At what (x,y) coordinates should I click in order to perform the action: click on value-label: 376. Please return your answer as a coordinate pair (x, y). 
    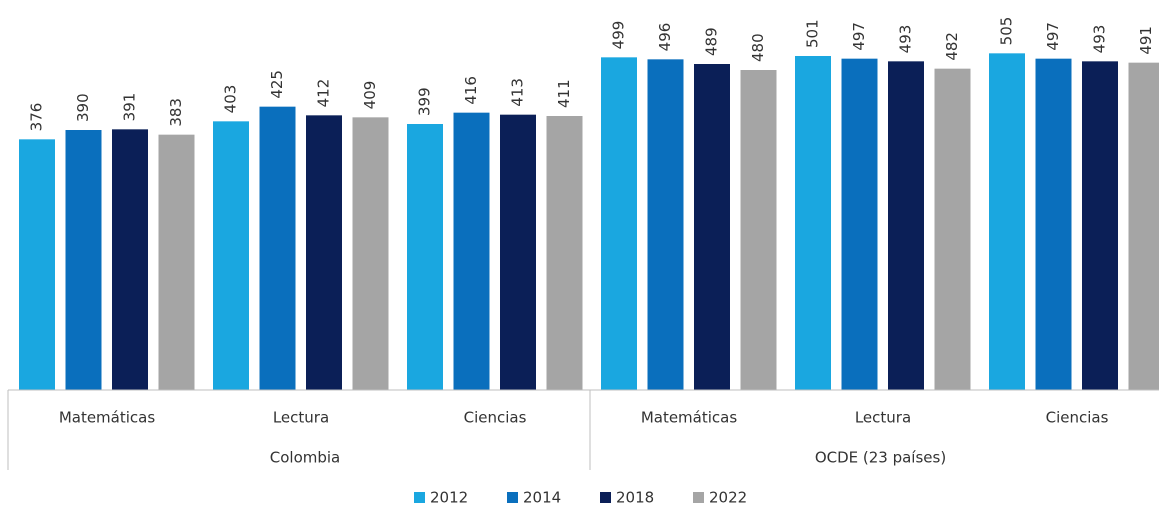
    Looking at the image, I should click on (37, 117).